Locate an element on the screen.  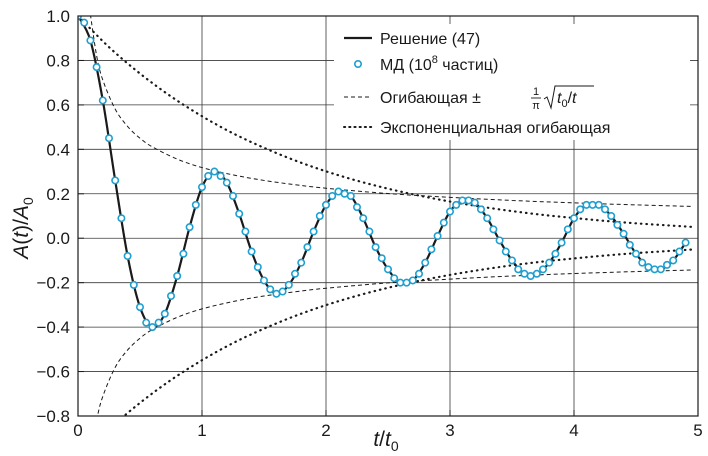
y-tick-label: 0.4 is located at coordinates (58, 149).